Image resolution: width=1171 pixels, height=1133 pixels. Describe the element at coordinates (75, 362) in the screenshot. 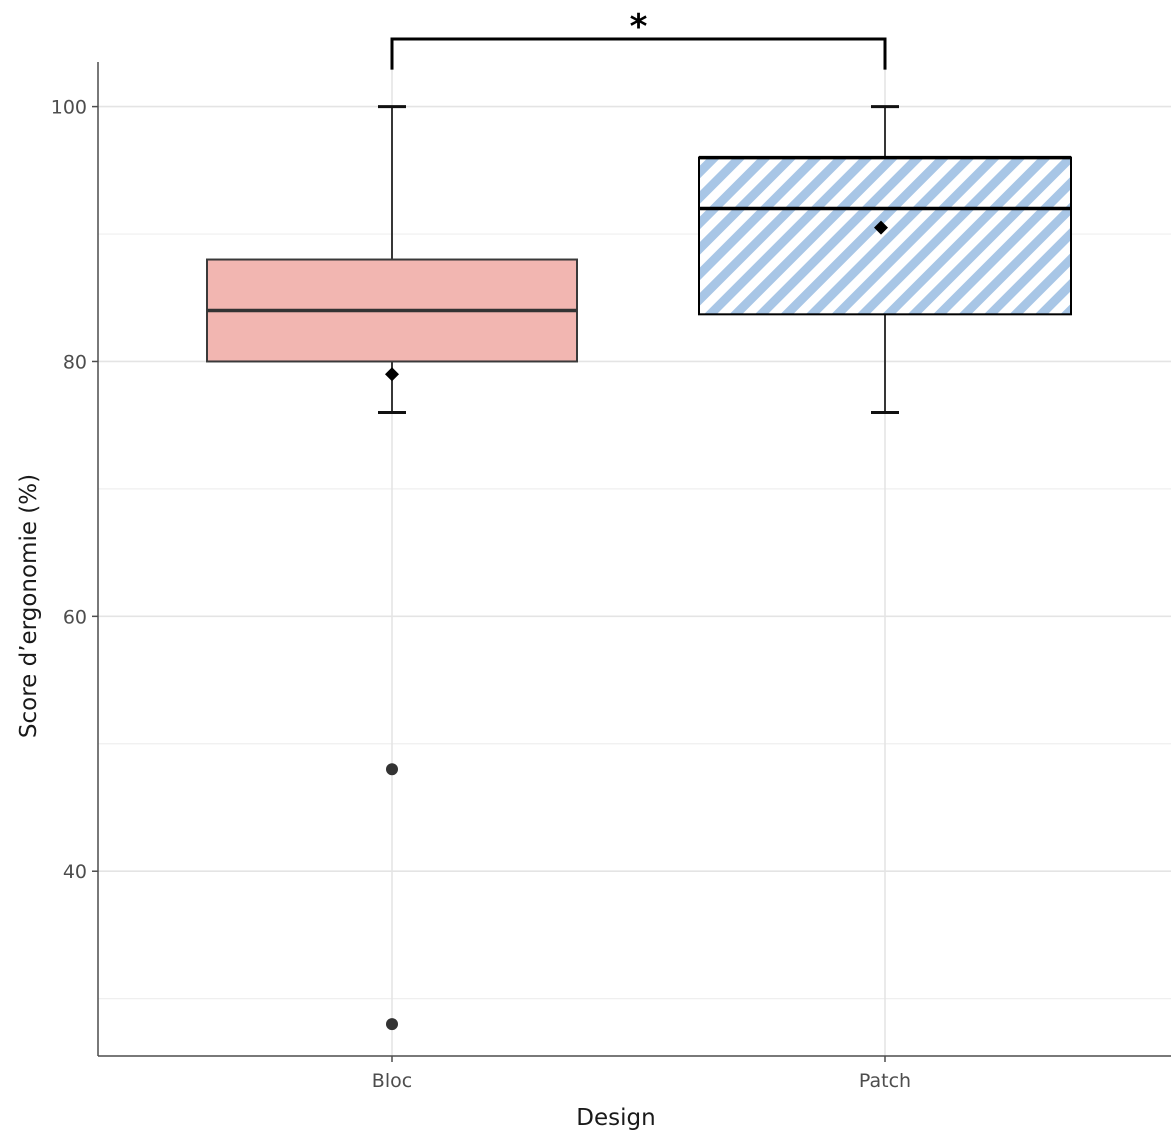

I see `y-tick-label: 80` at that location.